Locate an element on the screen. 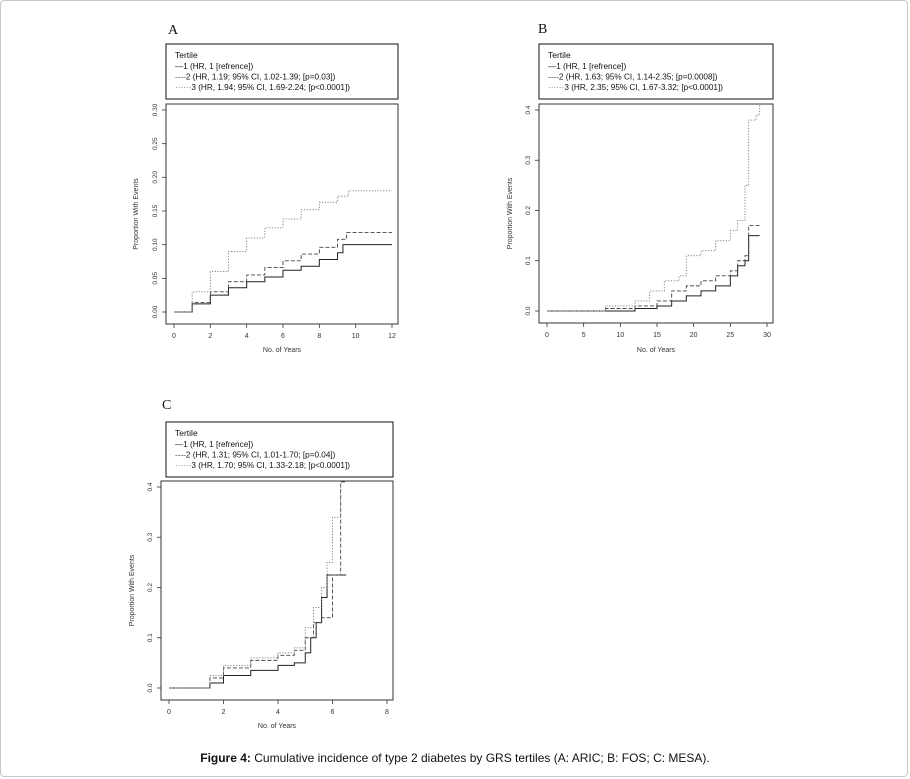 This screenshot has height=779, width=910. y-tick-label: 0.20 is located at coordinates (155, 177).